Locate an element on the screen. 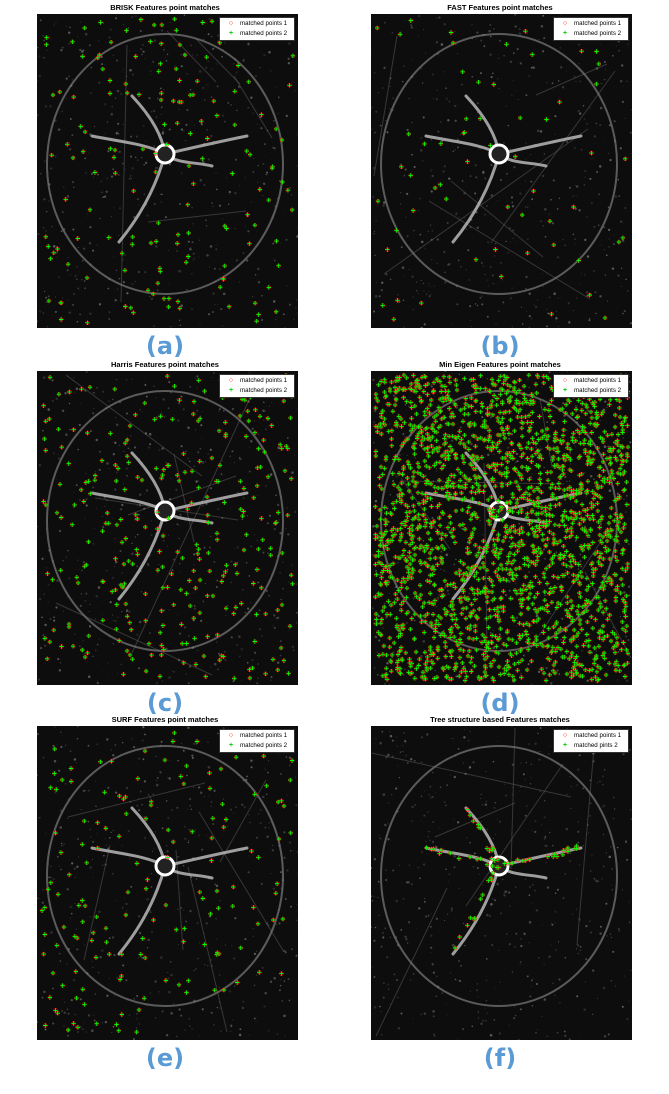 The width and height of the screenshot is (669, 1094). panel-caption: (c) is located at coordinates (165, 703).